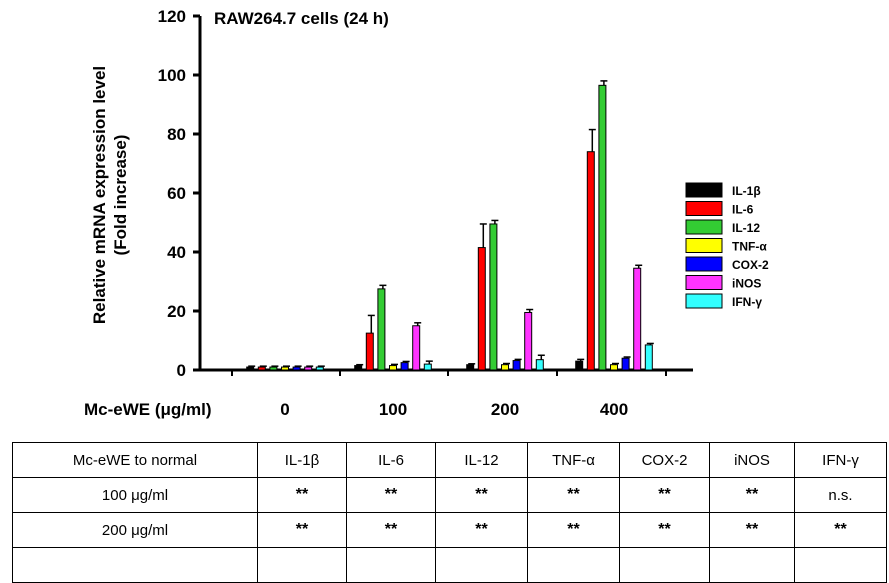 This screenshot has height=583, width=889. What do you see at coordinates (746, 284) in the screenshot?
I see `legend-label: iNOS` at bounding box center [746, 284].